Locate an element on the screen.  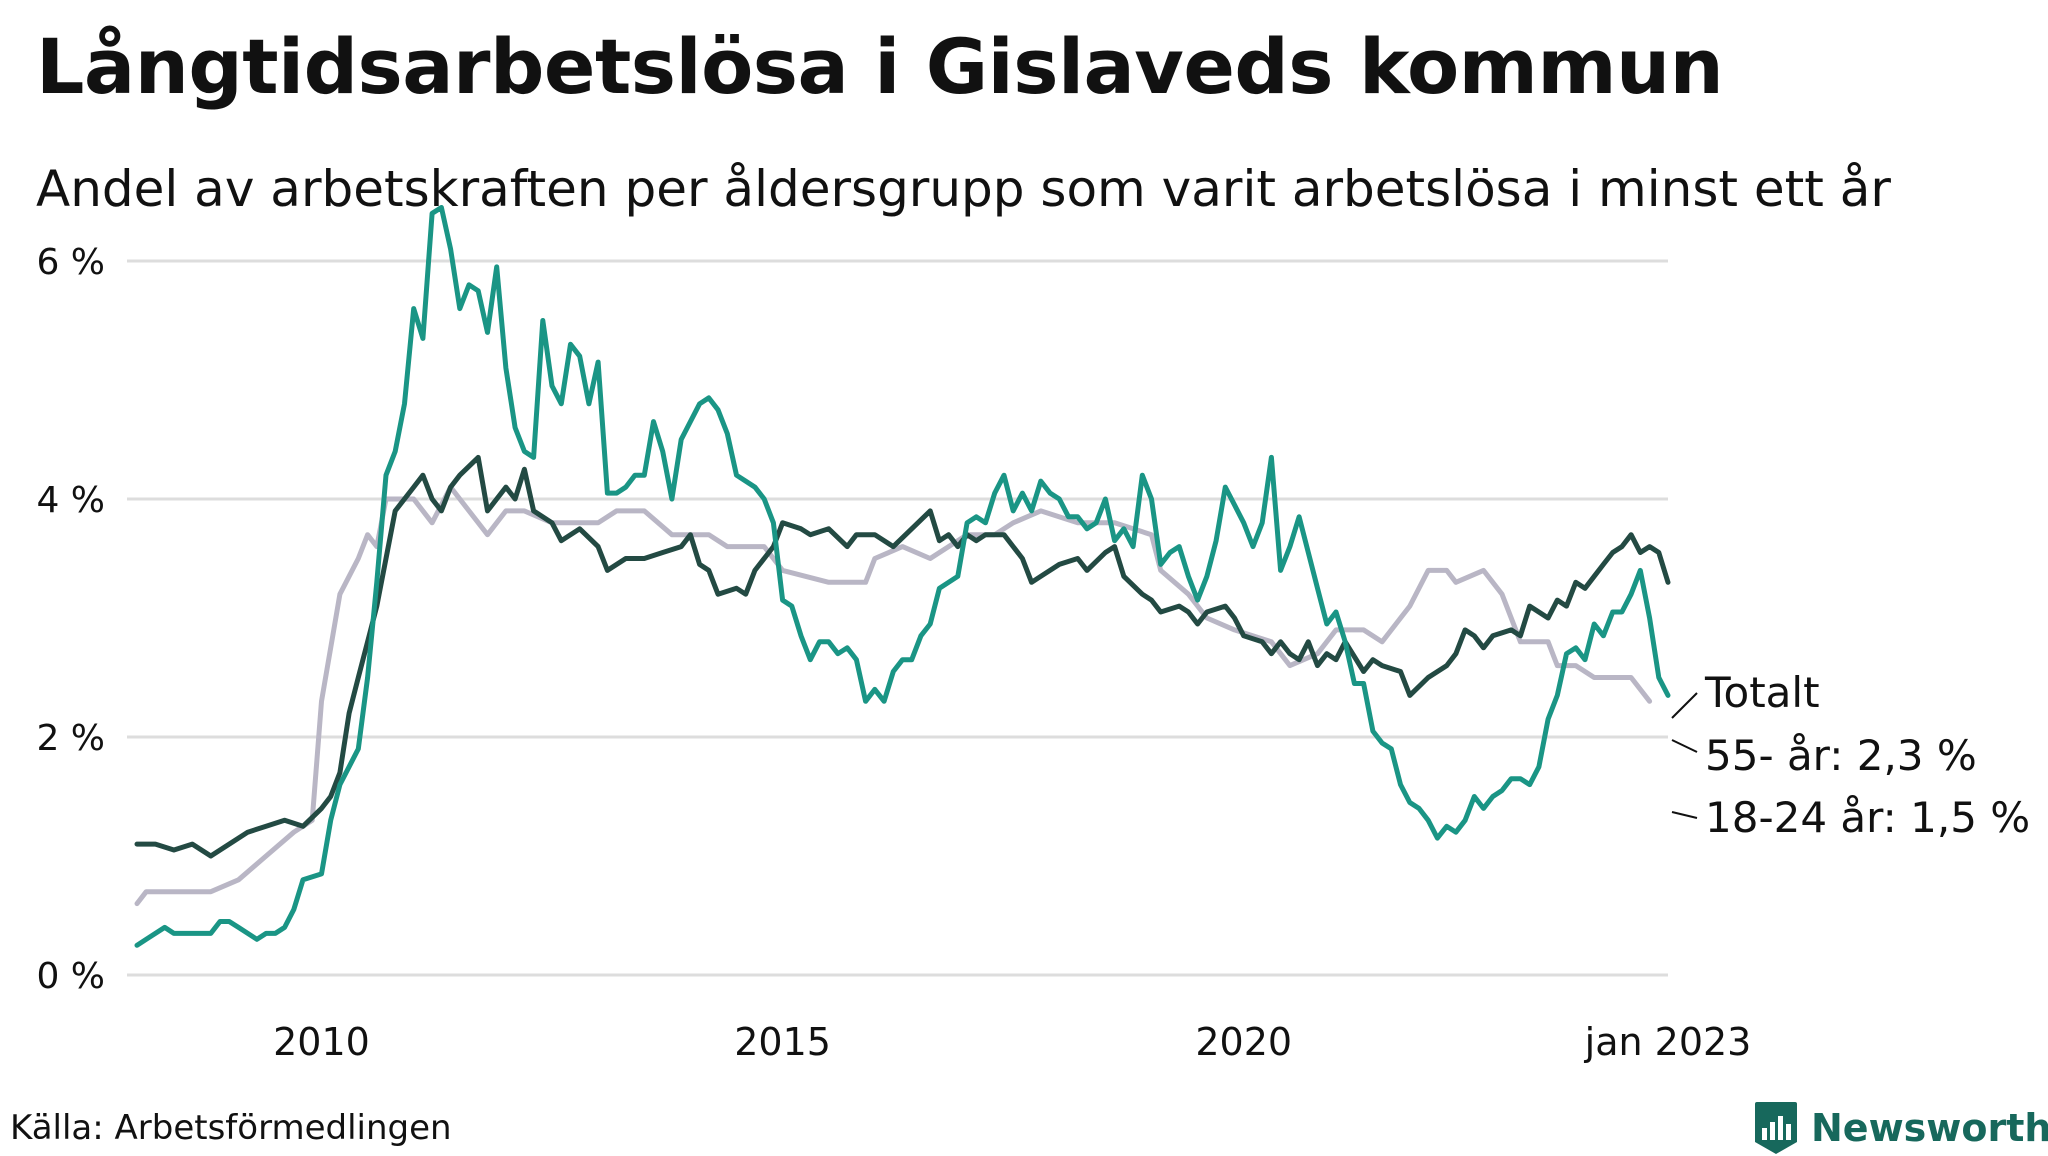
end-label-55plus: 55- år: 2,3 % is located at coordinates (1841, 755).